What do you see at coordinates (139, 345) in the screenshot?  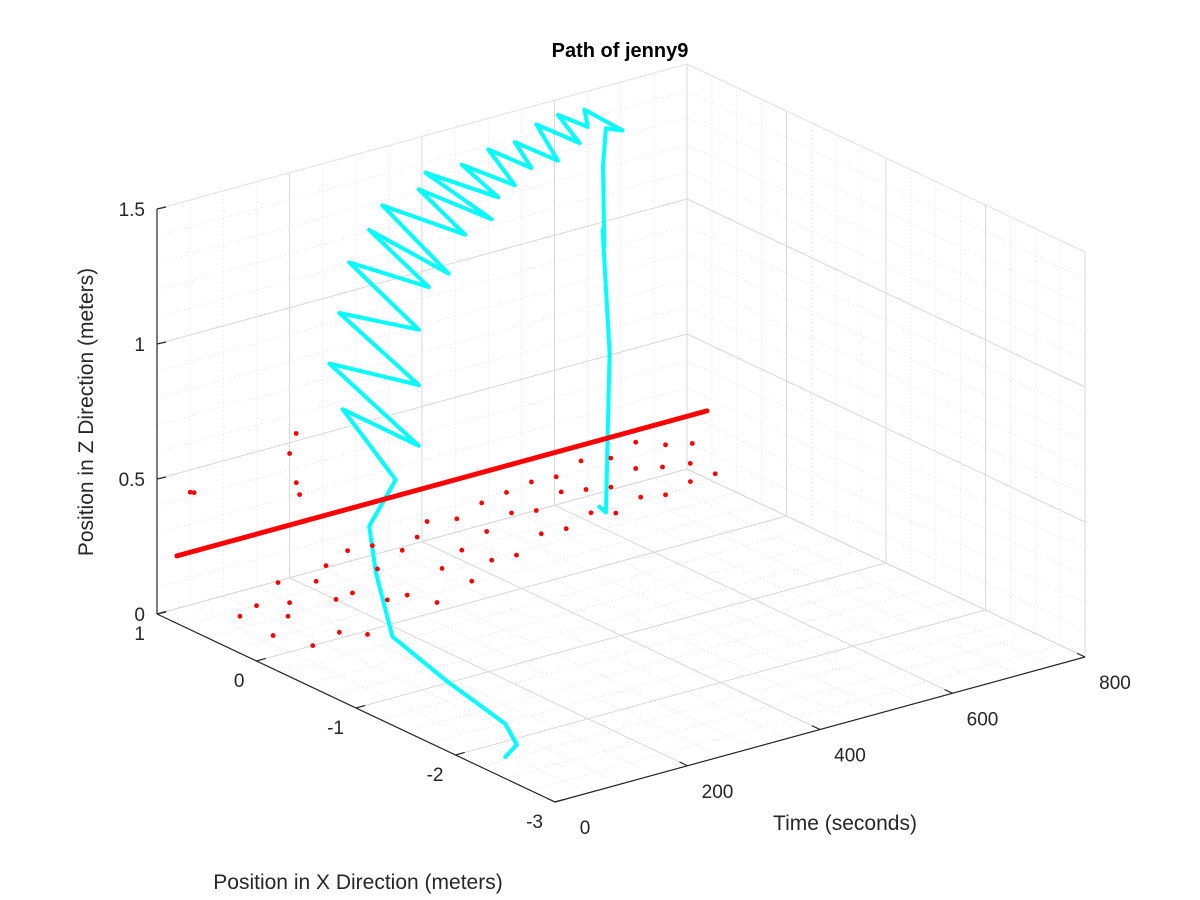 I see `z-direction-tick-label: 1` at bounding box center [139, 345].